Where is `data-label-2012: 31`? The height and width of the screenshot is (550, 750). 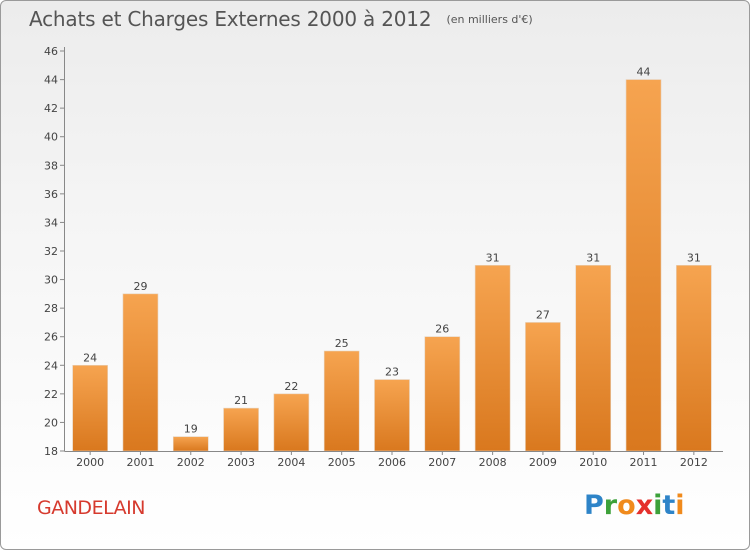 data-label-2012: 31 is located at coordinates (694, 257).